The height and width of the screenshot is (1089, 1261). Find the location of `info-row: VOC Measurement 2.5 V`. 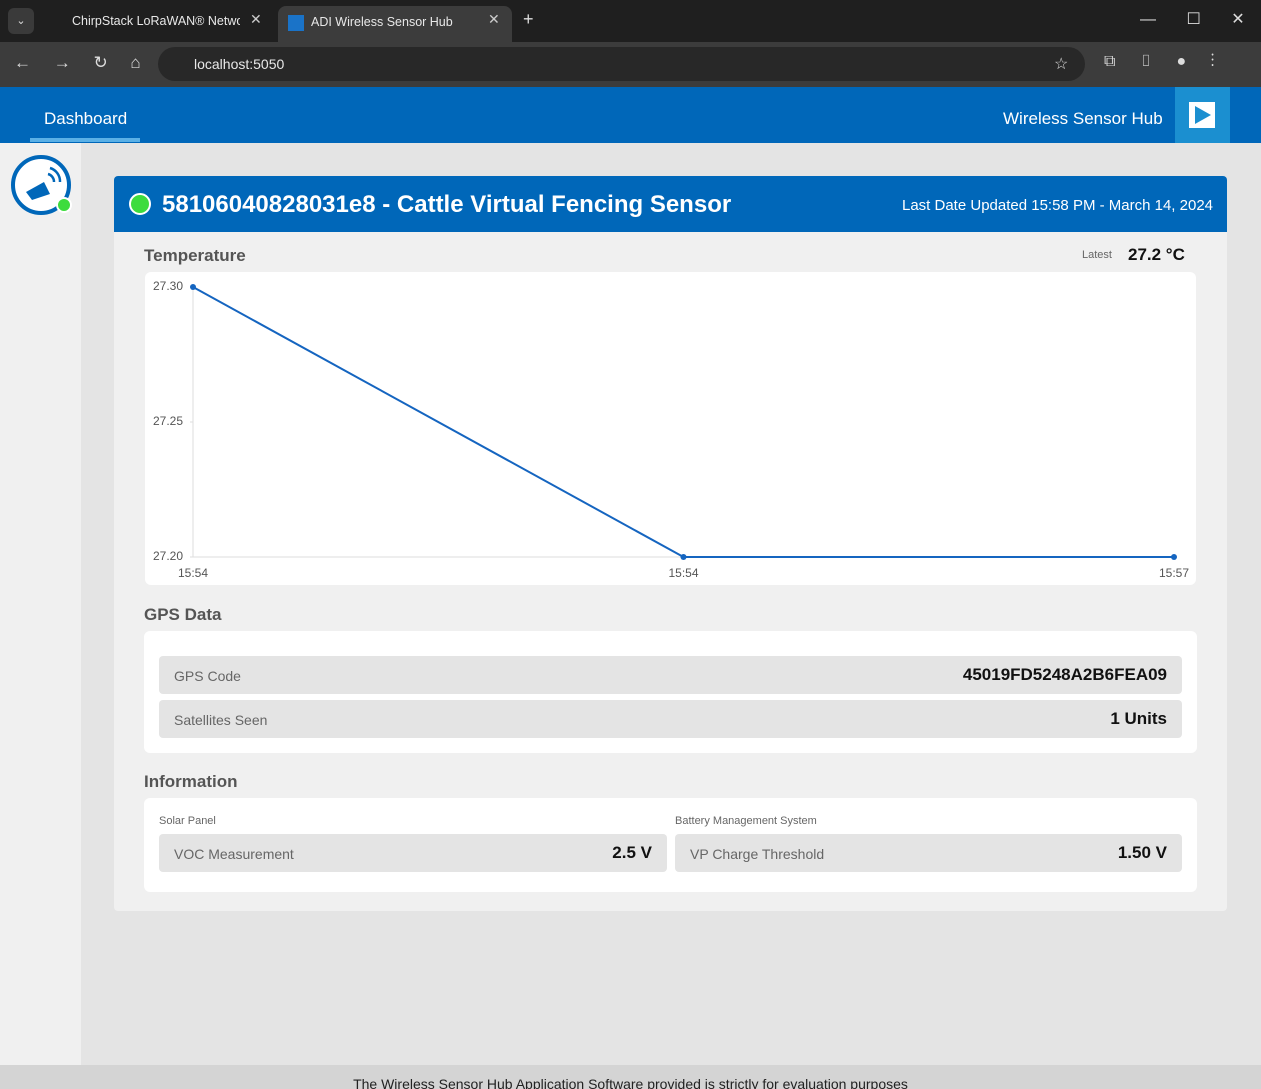

info-row: VOC Measurement 2.5 V is located at coordinates (413, 853).